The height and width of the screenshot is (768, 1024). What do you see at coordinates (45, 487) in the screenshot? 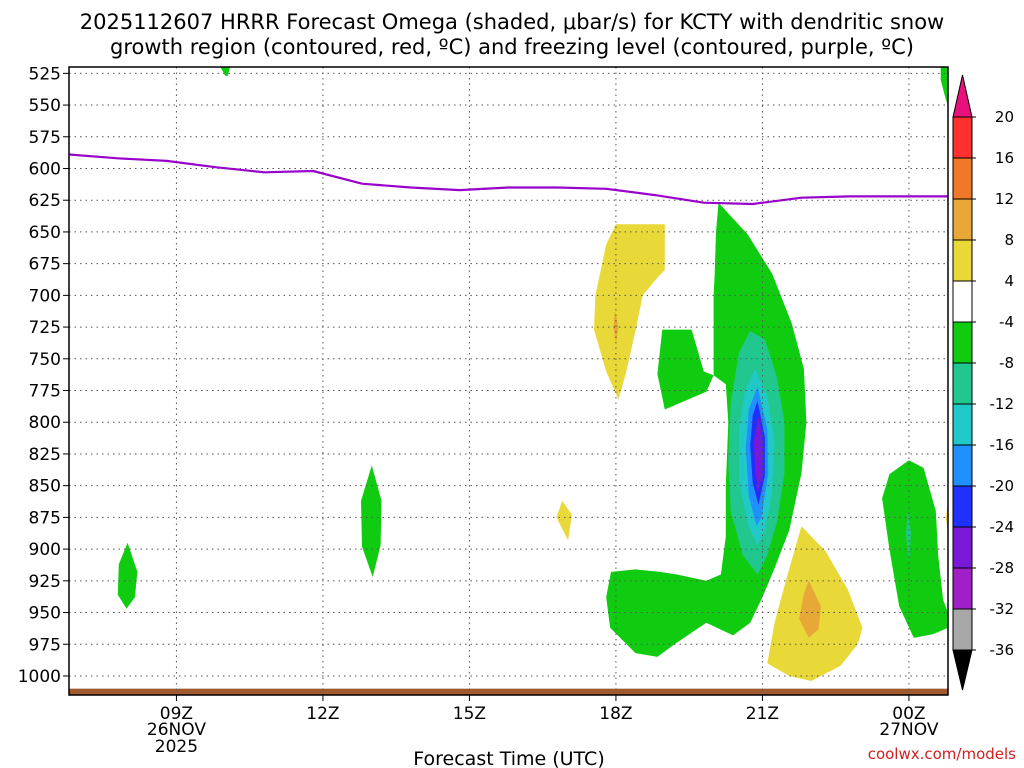
I see `y-tick-label-850: 850` at bounding box center [45, 487].